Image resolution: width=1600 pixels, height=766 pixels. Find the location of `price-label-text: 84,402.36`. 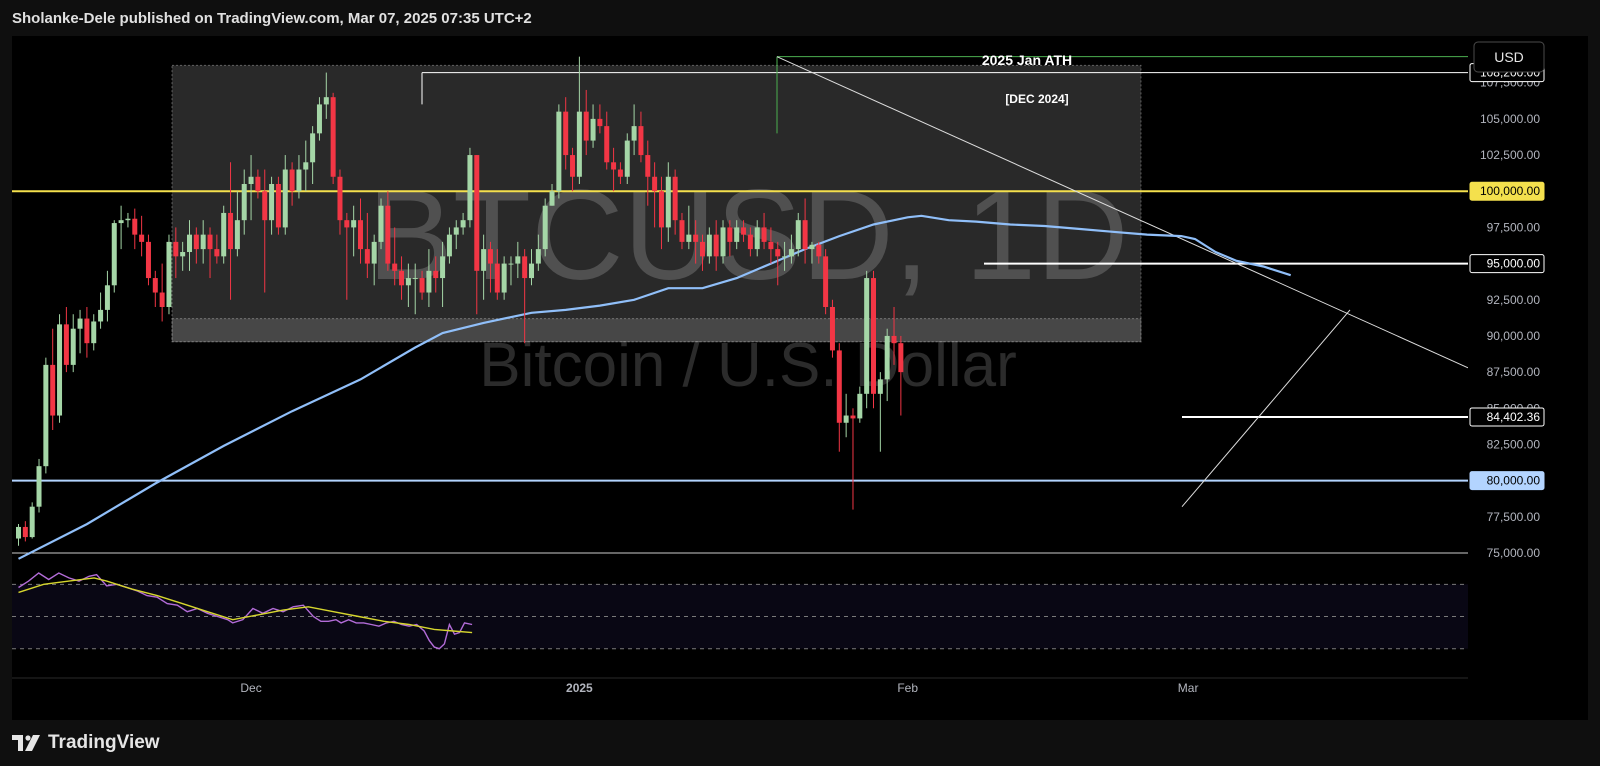

price-label-text: 84,402.36 is located at coordinates (1514, 417).